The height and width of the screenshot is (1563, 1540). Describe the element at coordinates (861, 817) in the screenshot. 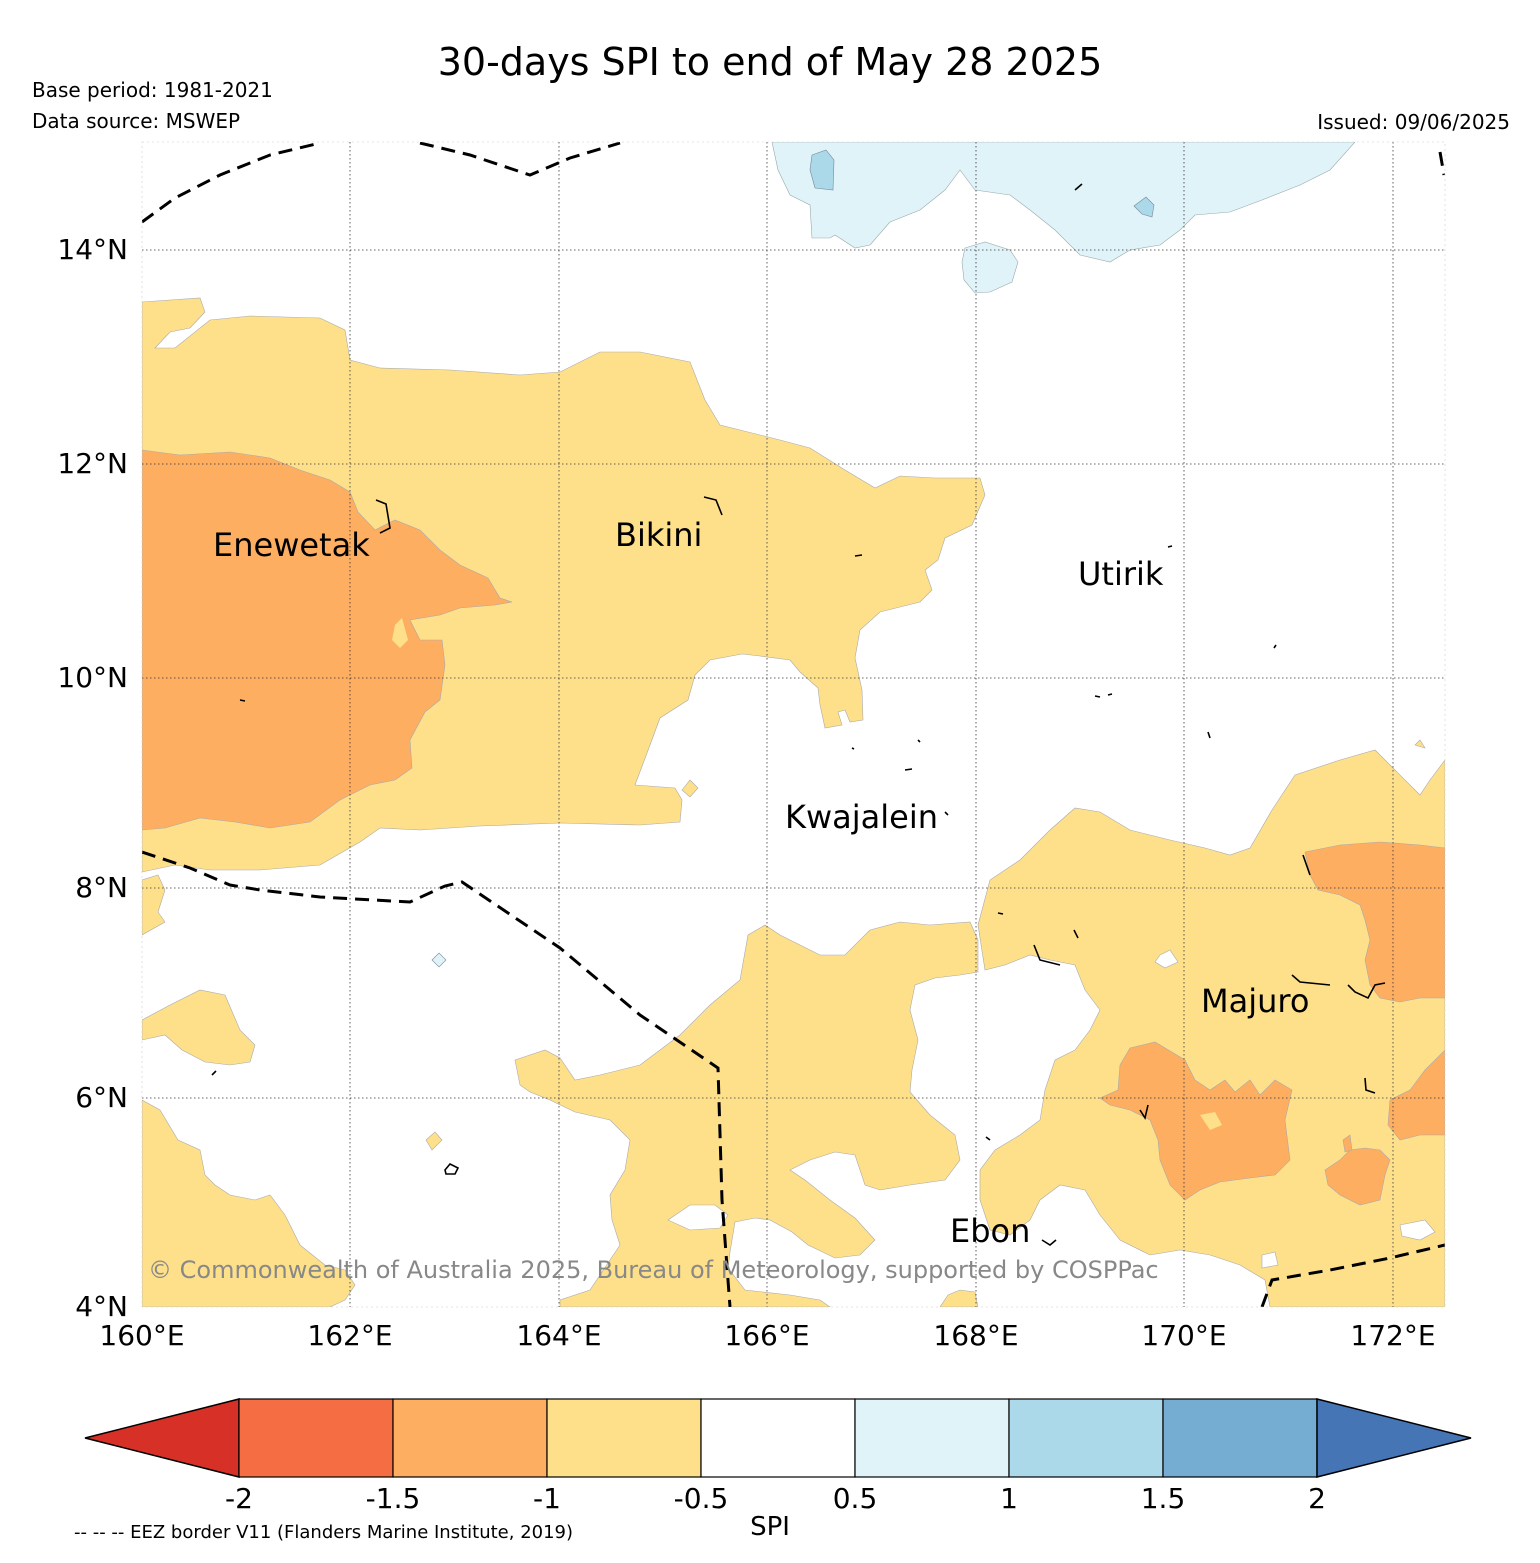

I see `place-label-kwajalein: Kwajalein` at that location.